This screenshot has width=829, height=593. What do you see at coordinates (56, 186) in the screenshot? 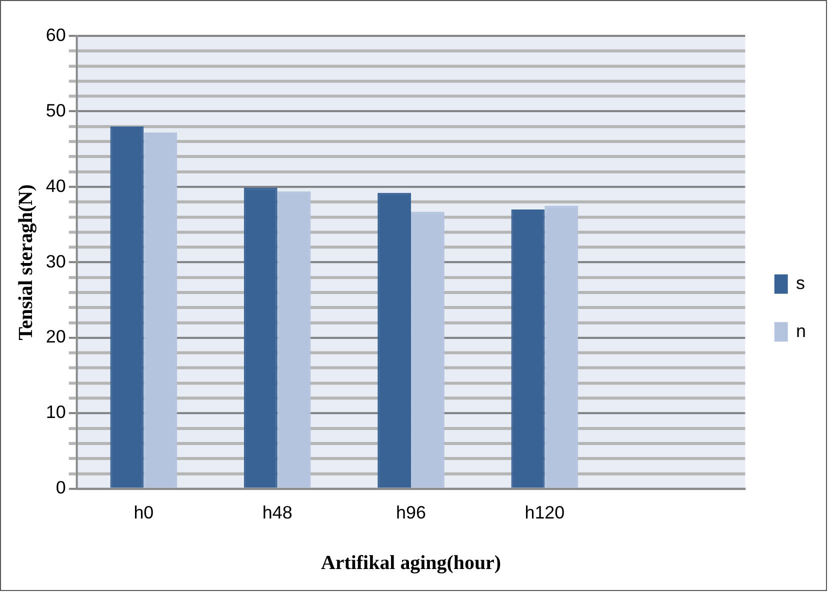
I see `y-tick-label: 40` at bounding box center [56, 186].